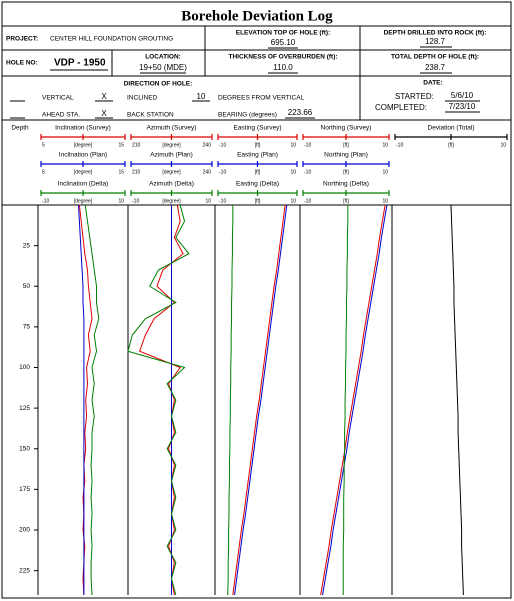  What do you see at coordinates (171, 155) in the screenshot?
I see `scale-name: Azimuth (Plan)` at bounding box center [171, 155].